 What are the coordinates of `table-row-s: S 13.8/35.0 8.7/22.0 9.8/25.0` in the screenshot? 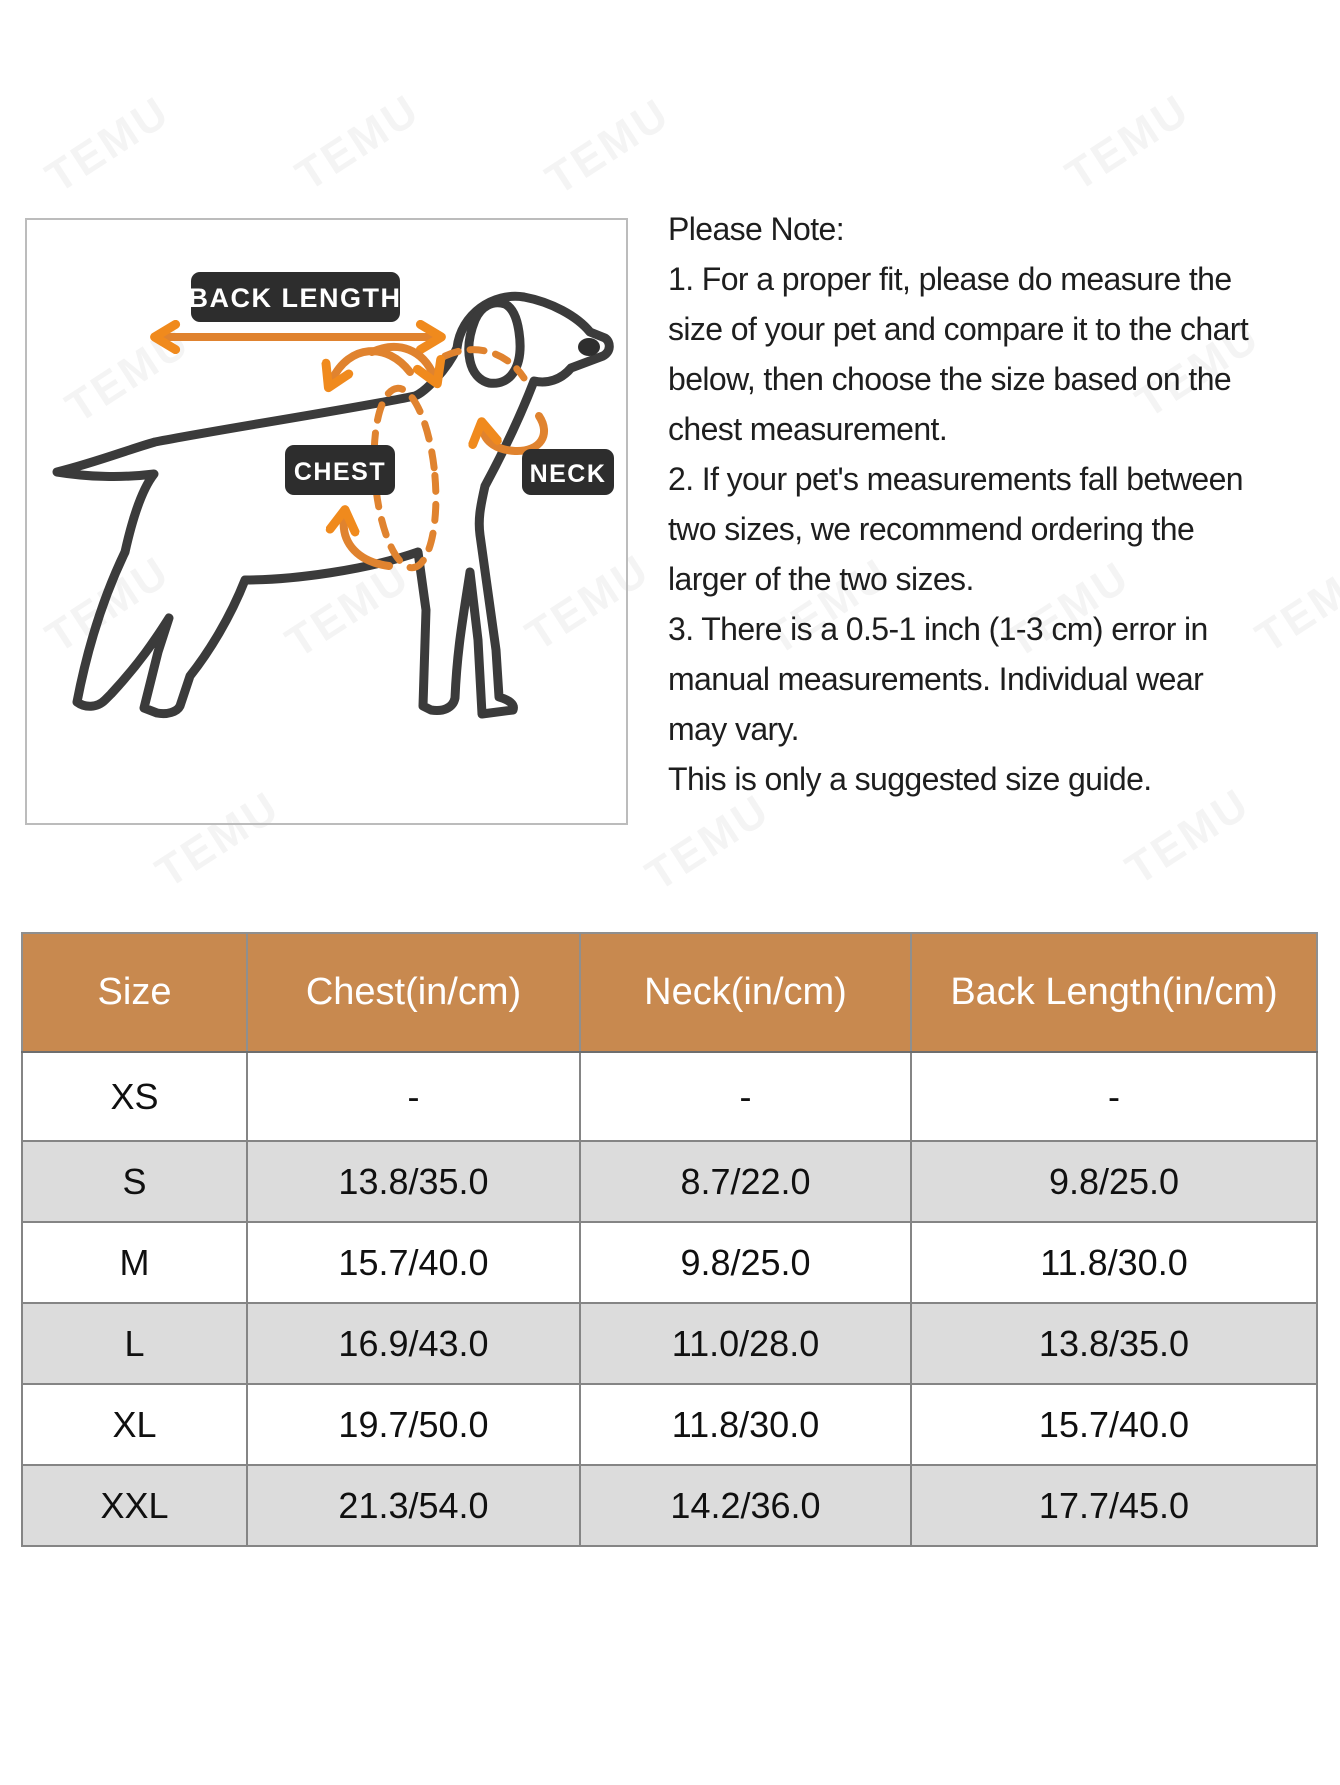 It's located at (669, 1181).